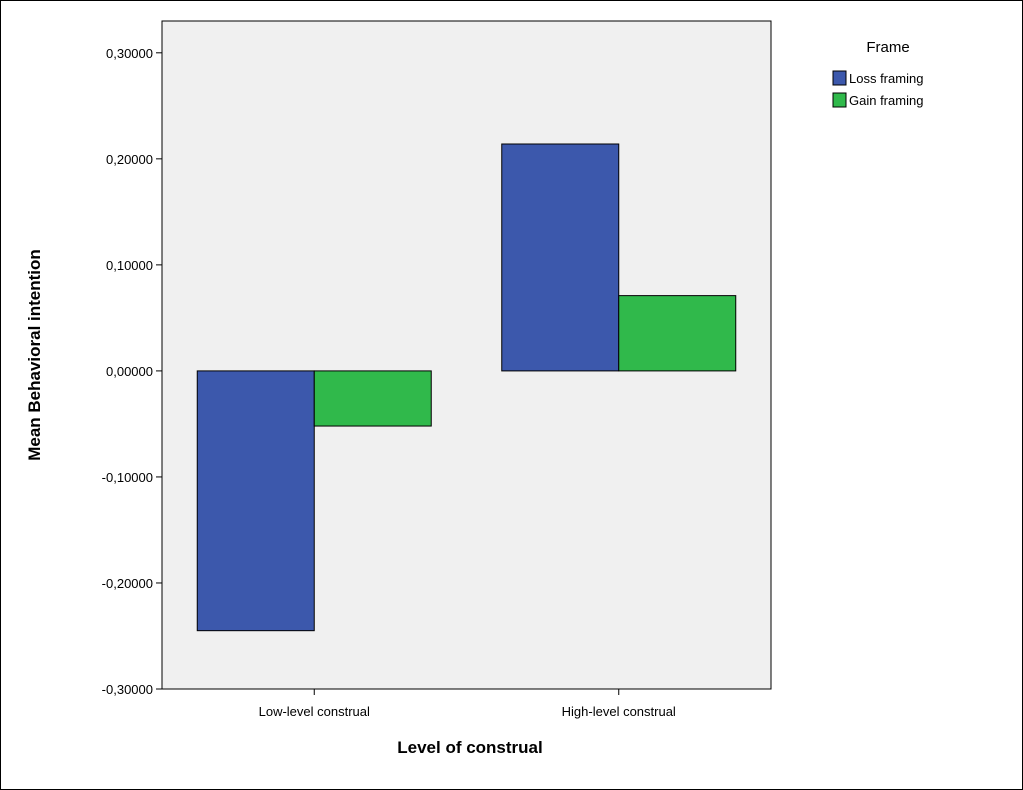 The width and height of the screenshot is (1023, 790). I want to click on x-axis-title: Level of construal, so click(469, 747).